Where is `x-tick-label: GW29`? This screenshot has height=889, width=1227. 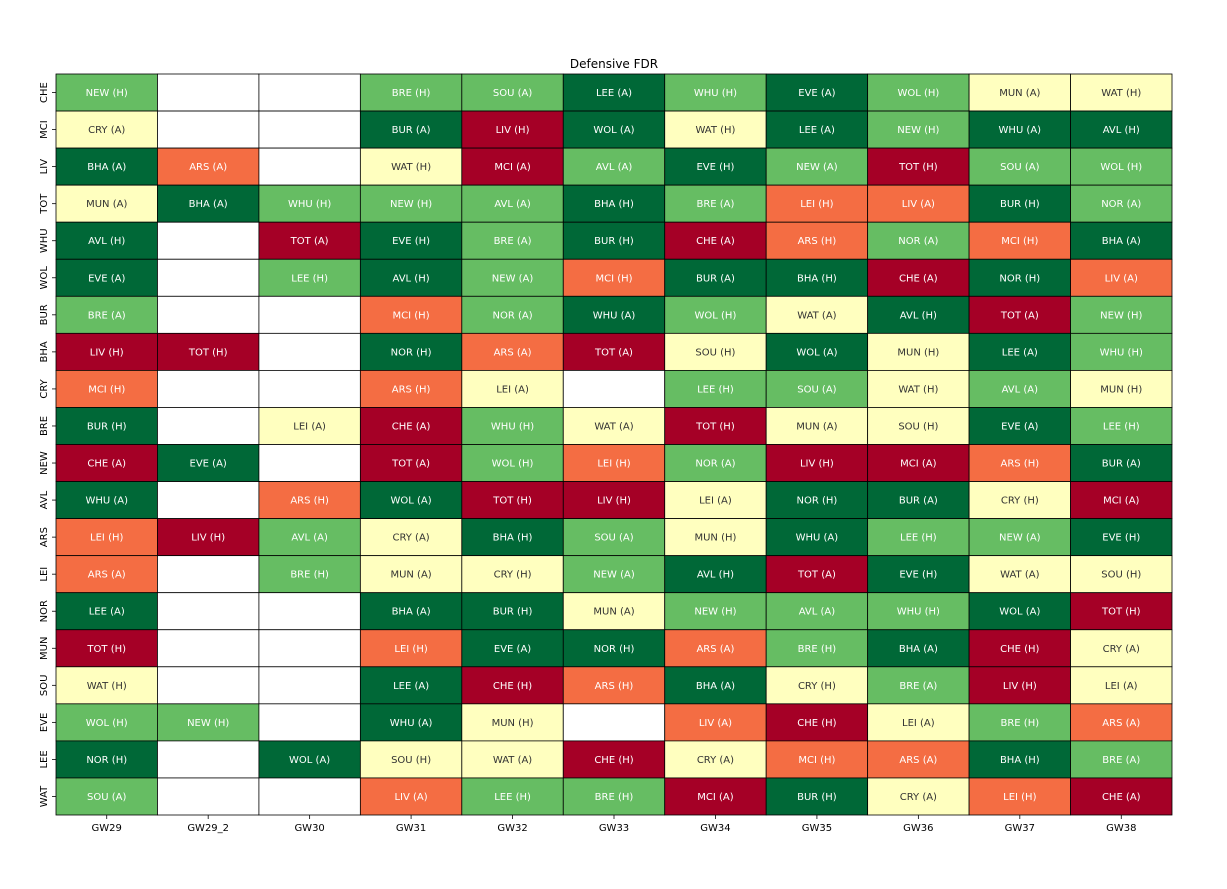
x-tick-label: GW29 is located at coordinates (107, 828).